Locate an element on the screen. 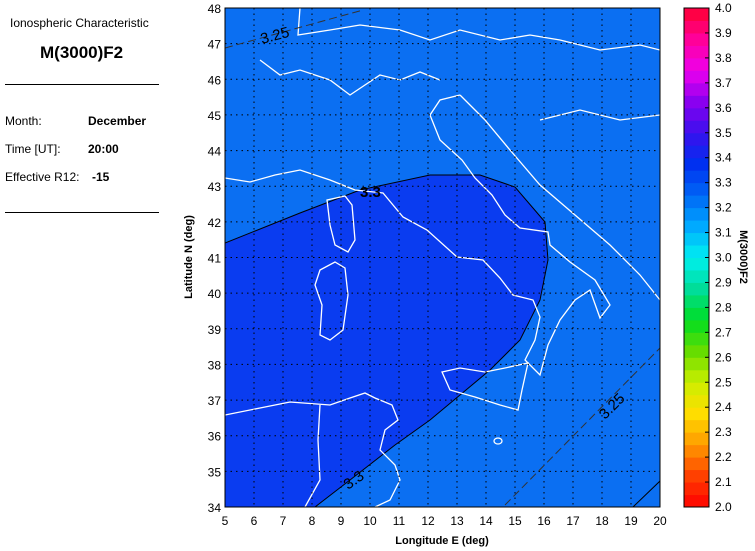 The width and height of the screenshot is (755, 551). y-tick-label: 36 is located at coordinates (215, 437).